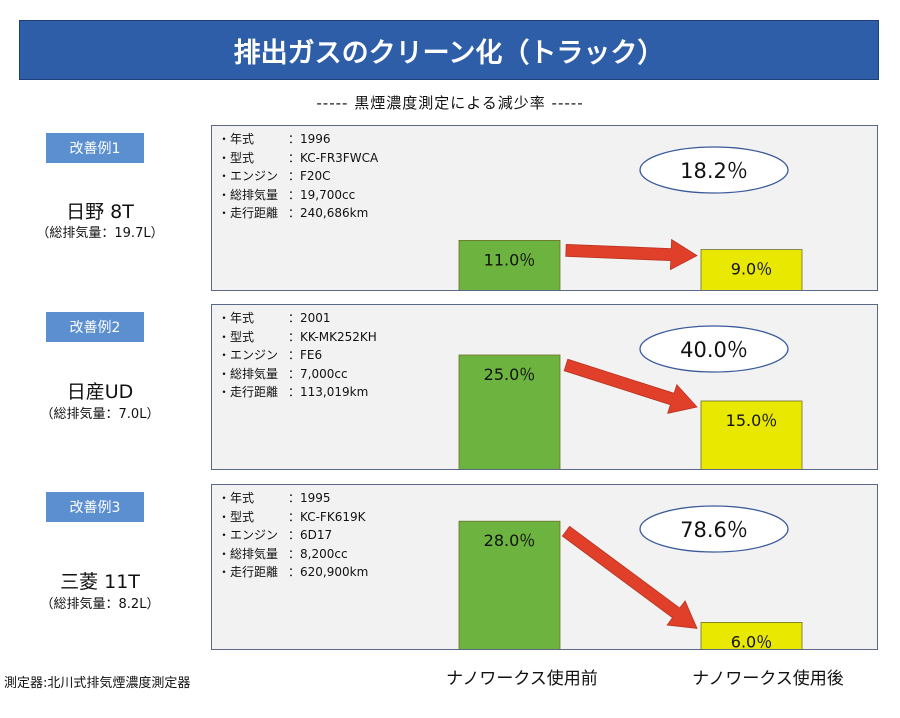  I want to click on category-label-after: ナノワークス使用後, so click(768, 679).